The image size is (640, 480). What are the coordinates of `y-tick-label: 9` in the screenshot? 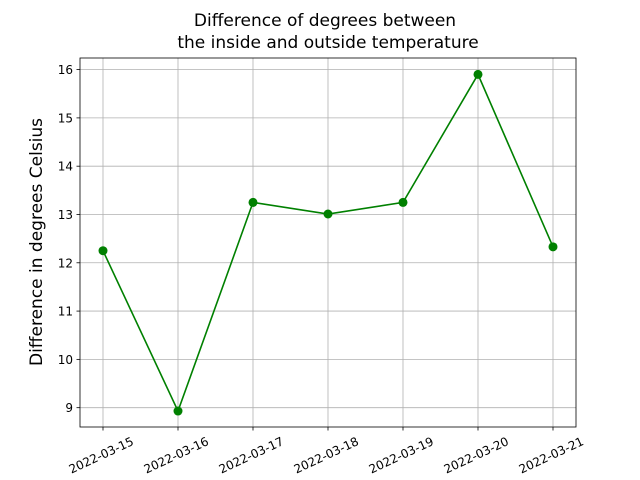 It's located at (69, 408).